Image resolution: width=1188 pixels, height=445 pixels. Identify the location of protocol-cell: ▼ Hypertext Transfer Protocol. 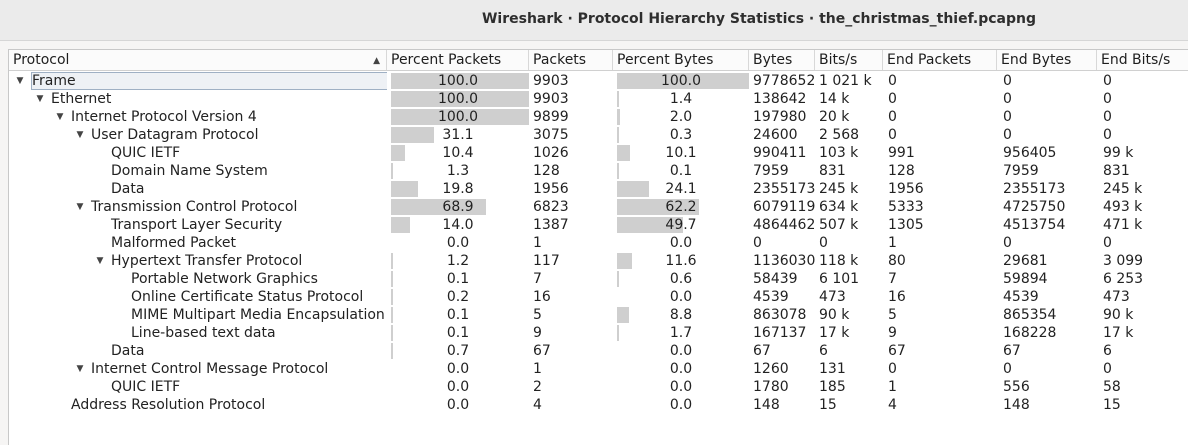
(198, 261).